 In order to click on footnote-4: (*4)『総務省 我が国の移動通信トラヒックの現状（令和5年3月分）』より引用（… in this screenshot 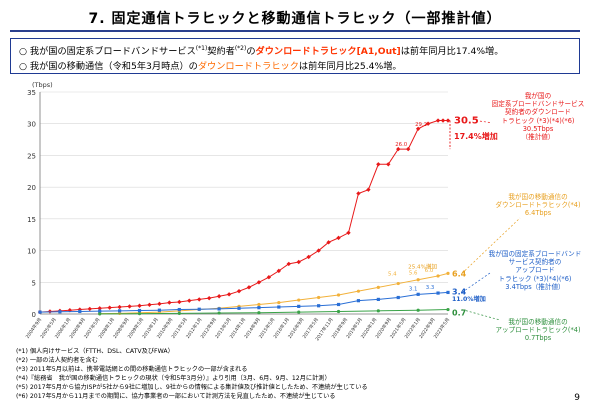, I will do `click(173, 378)`.